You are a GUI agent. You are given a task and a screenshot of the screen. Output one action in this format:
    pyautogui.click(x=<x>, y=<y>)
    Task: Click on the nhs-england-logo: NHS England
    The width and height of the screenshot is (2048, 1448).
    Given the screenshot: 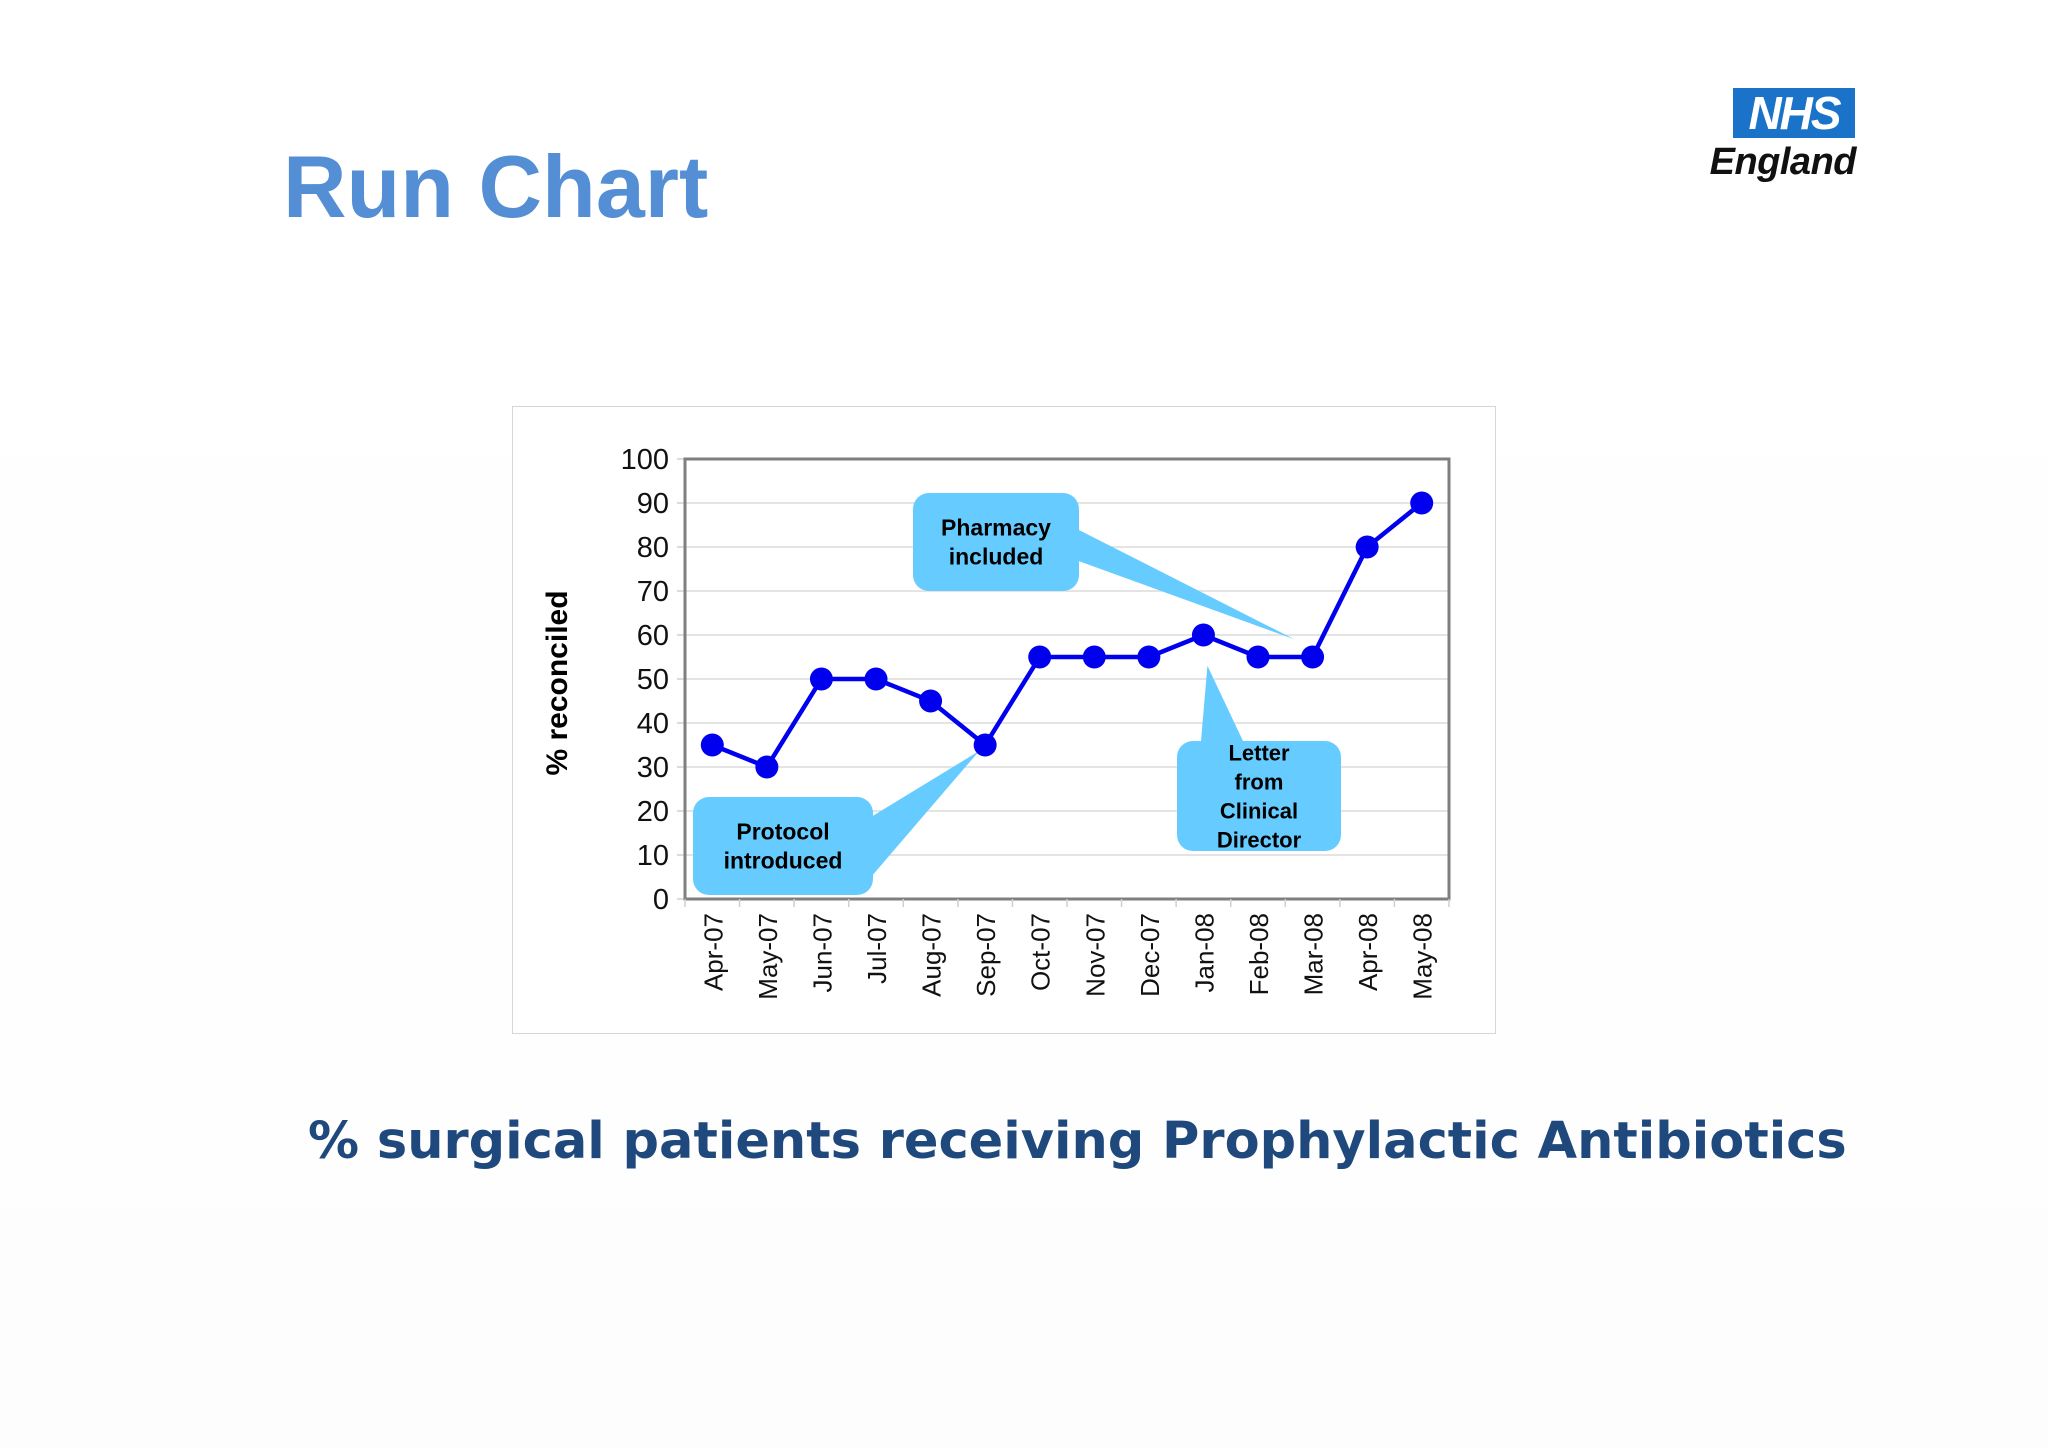 What is the action you would take?
    pyautogui.click(x=1775, y=138)
    